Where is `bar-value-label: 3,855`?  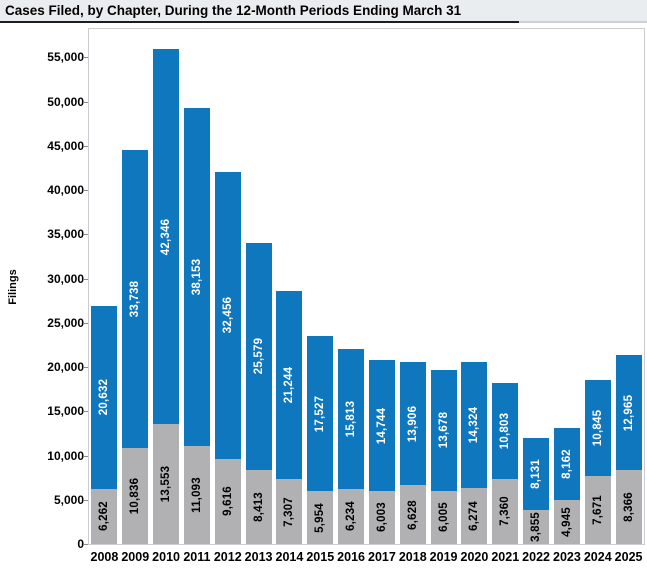
bar-value-label: 3,855 is located at coordinates (536, 527).